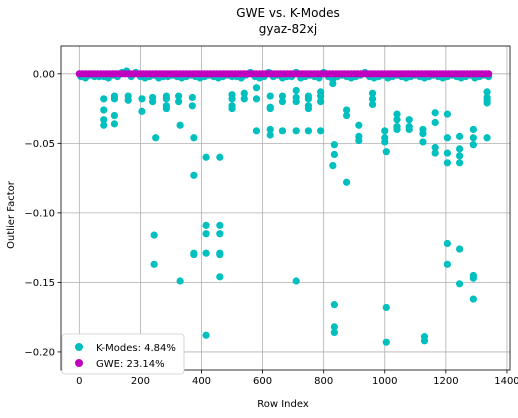  What do you see at coordinates (287, 13) in the screenshot?
I see `chart-title: GWE vs. K-Modes` at bounding box center [287, 13].